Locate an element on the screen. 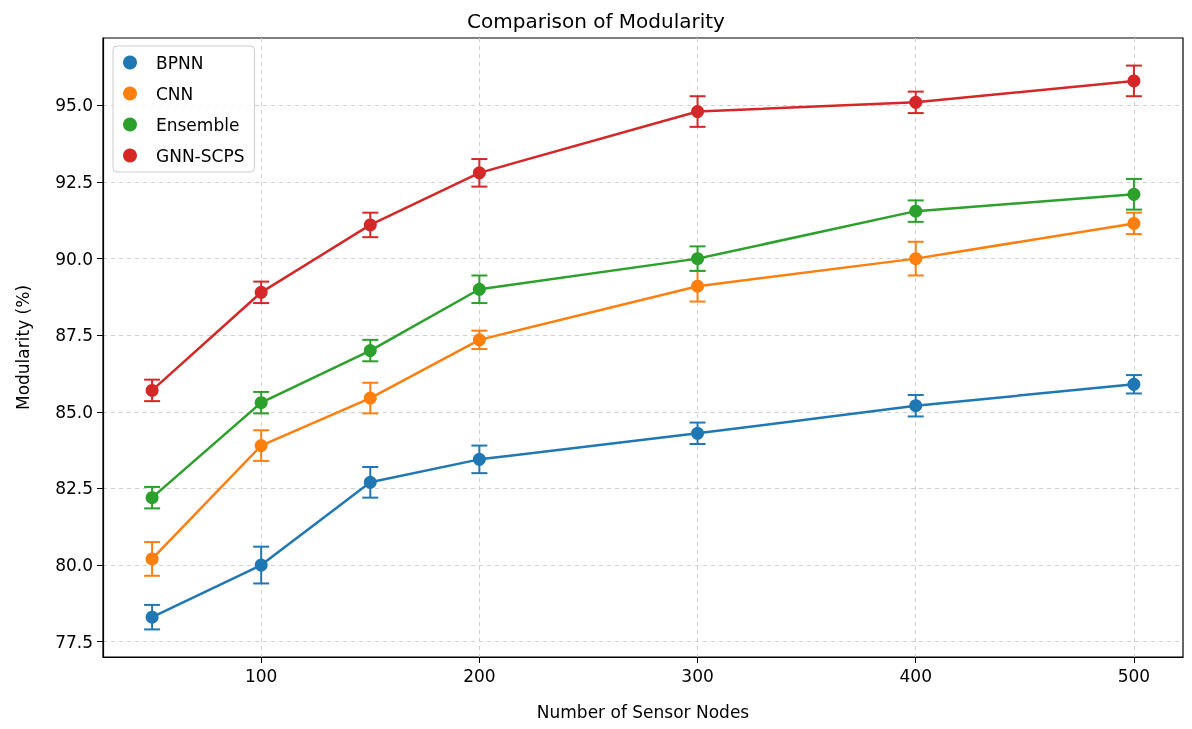 Image resolution: width=1192 pixels, height=729 pixels. y-tick-label: 85.0 is located at coordinates (74, 411).